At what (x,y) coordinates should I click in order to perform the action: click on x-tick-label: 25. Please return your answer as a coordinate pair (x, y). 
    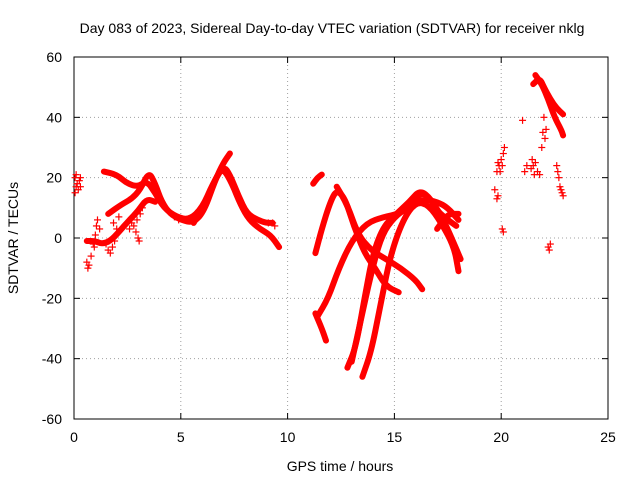
    Looking at the image, I should click on (608, 437).